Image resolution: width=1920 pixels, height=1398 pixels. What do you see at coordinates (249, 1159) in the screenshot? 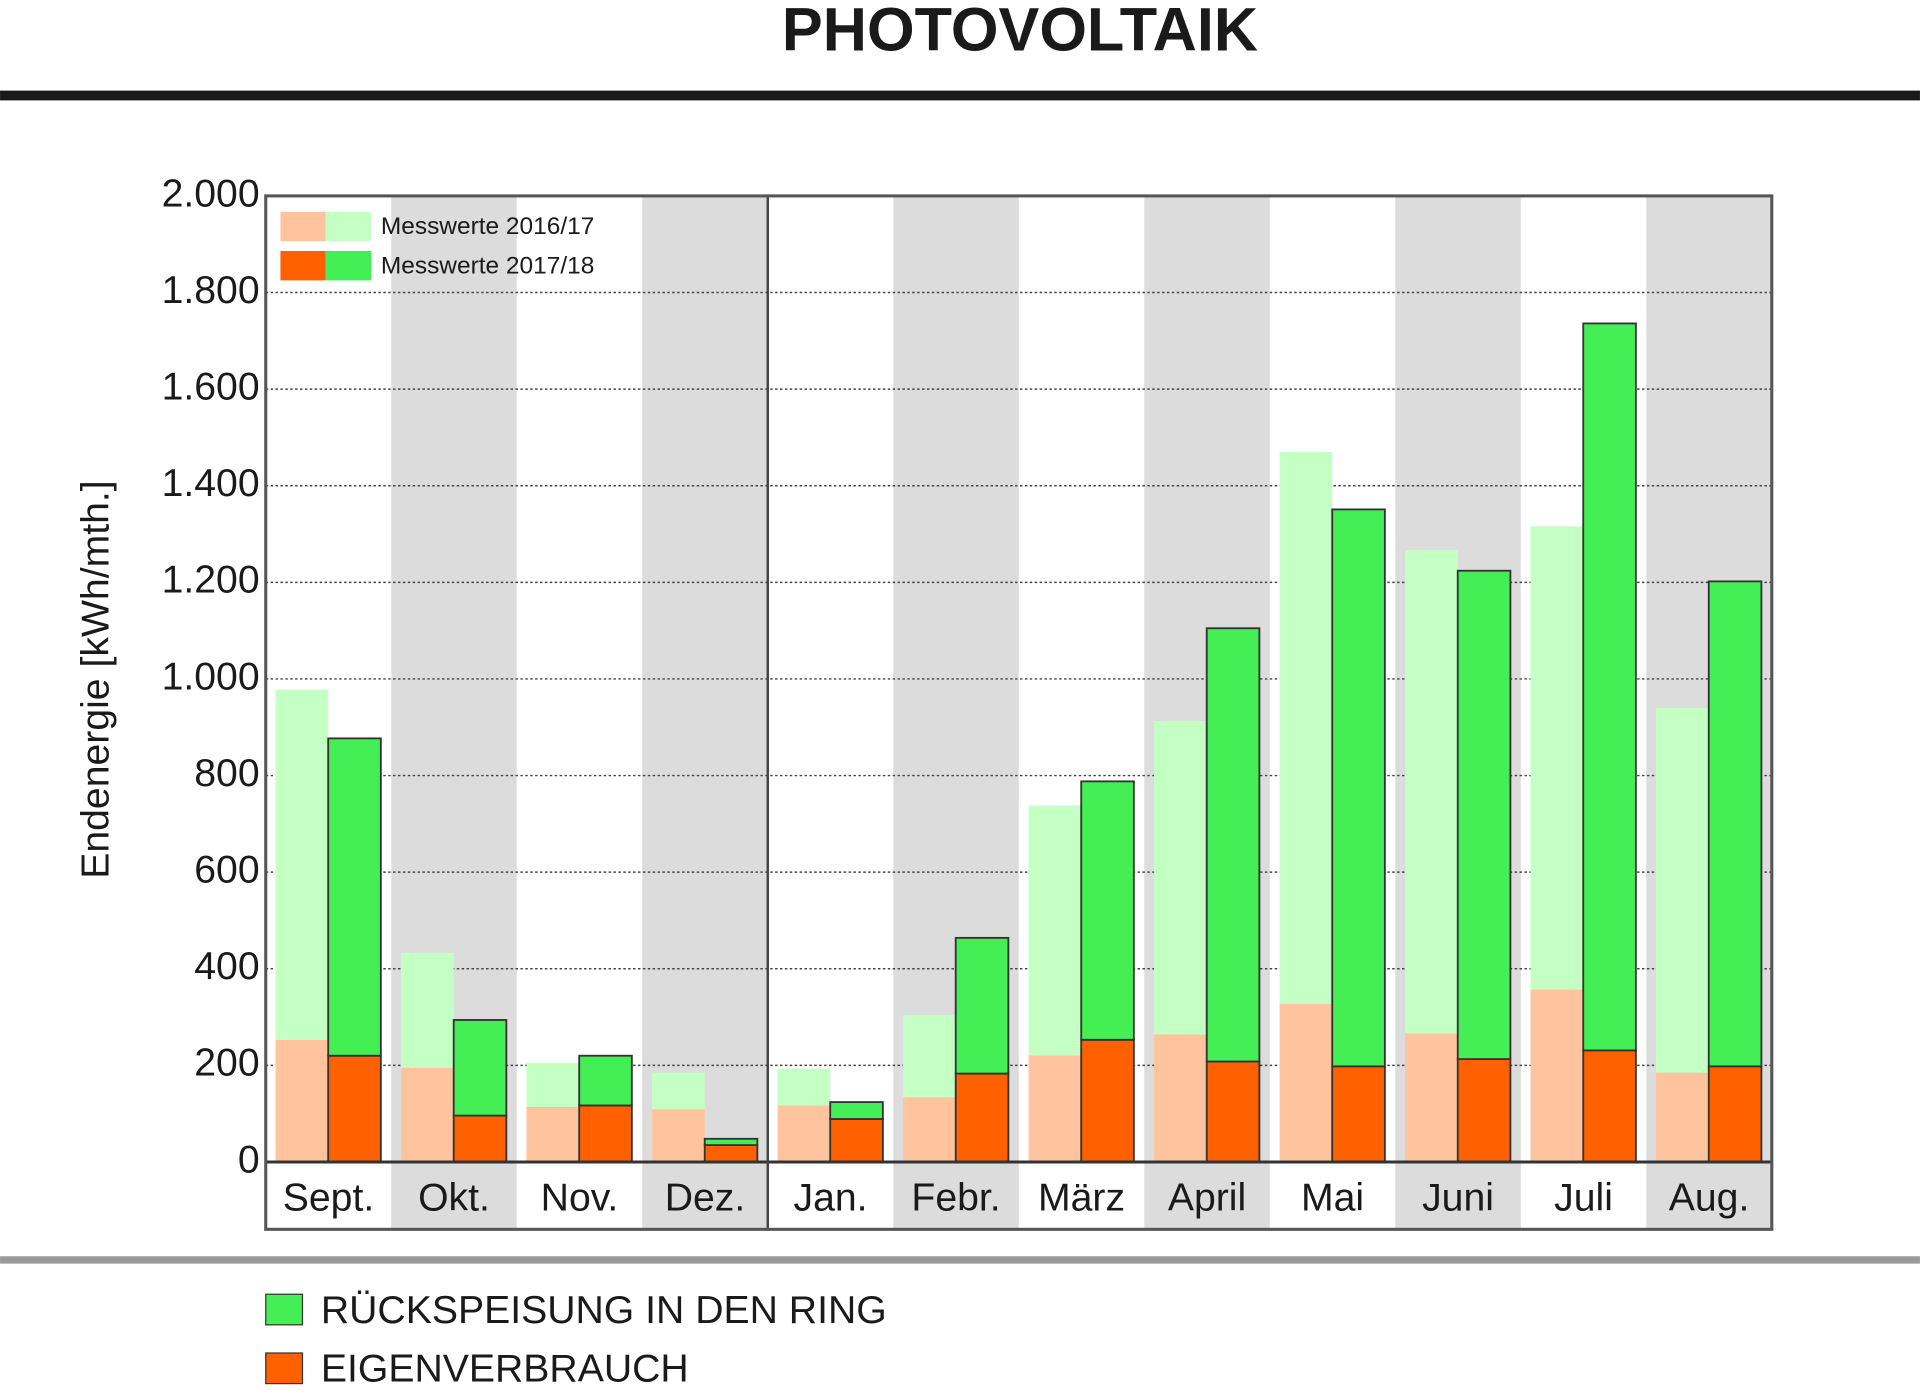
I see `y-tick-label: 0` at bounding box center [249, 1159].